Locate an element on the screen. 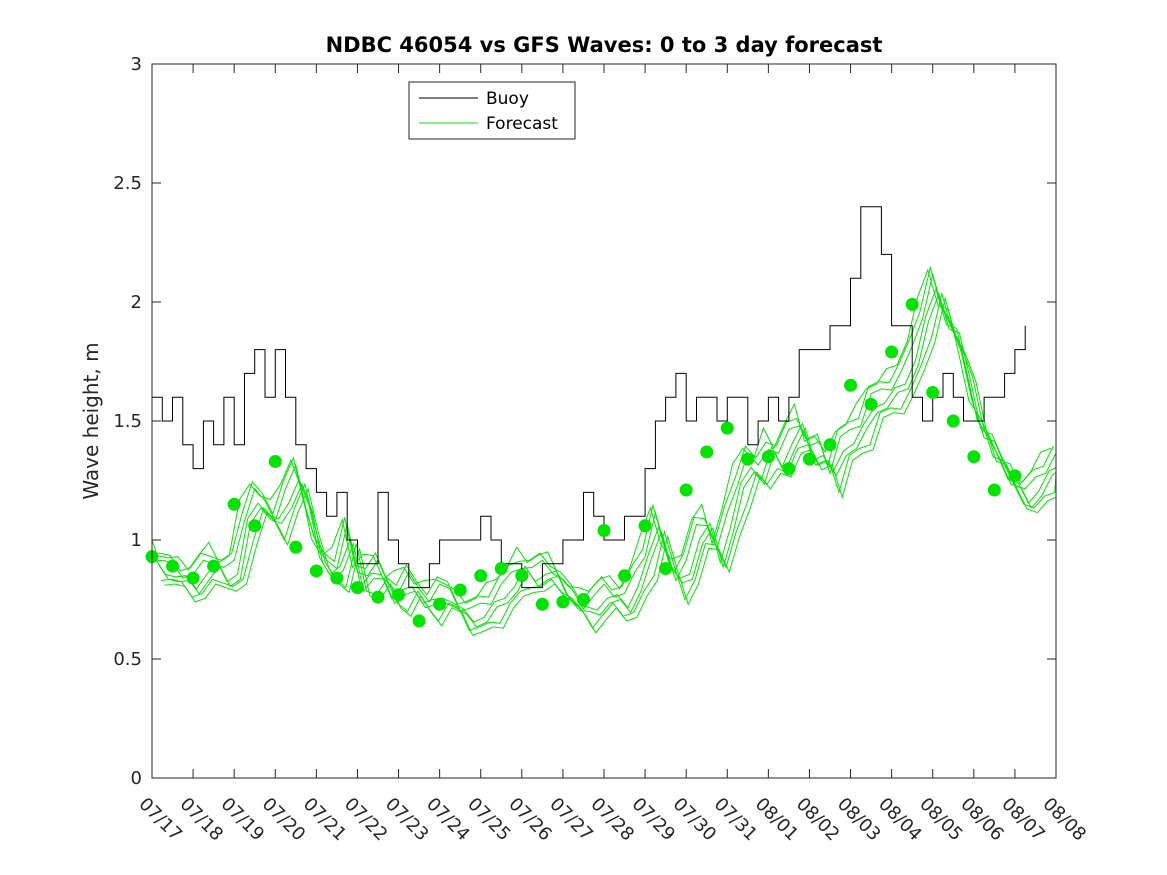 This screenshot has height=875, width=1167. y-tick-label: 2.5 is located at coordinates (127, 183).